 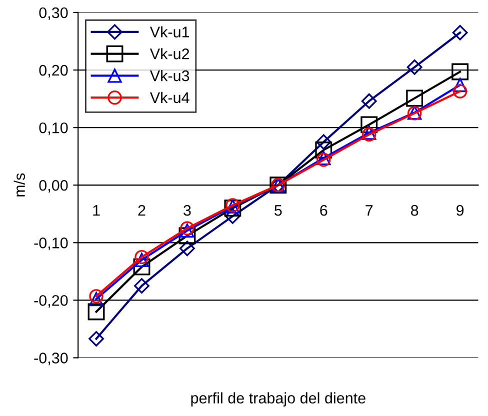 What do you see at coordinates (170, 98) in the screenshot?
I see `legend-label: Vk-u4` at bounding box center [170, 98].